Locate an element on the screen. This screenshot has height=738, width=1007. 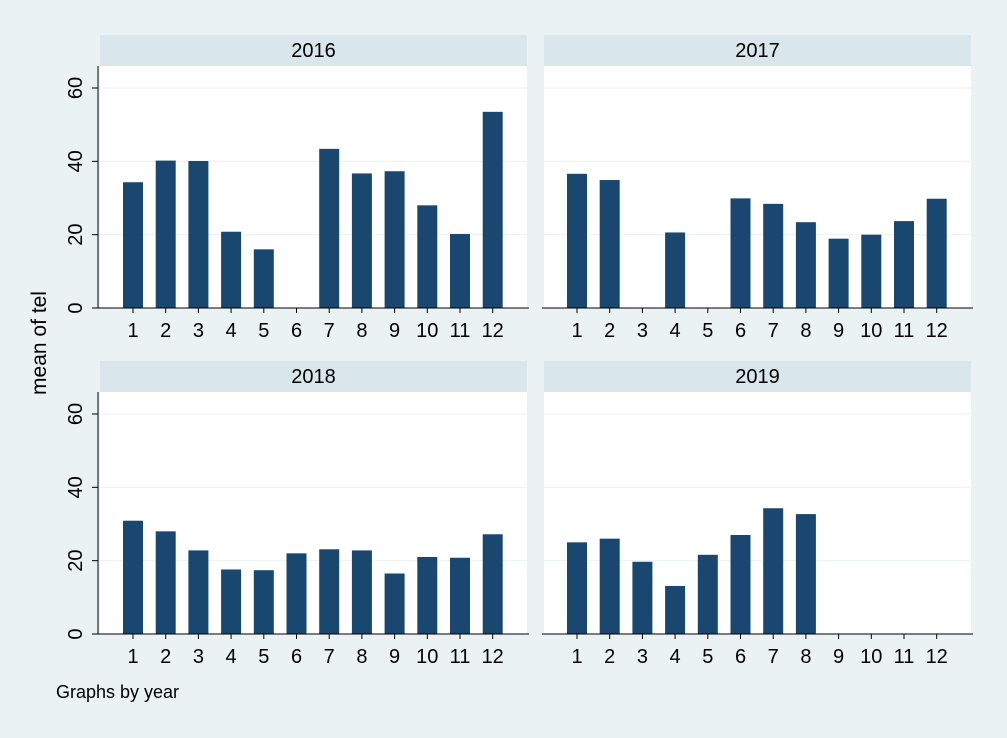
panel-strip-2019 is located at coordinates (757, 376).